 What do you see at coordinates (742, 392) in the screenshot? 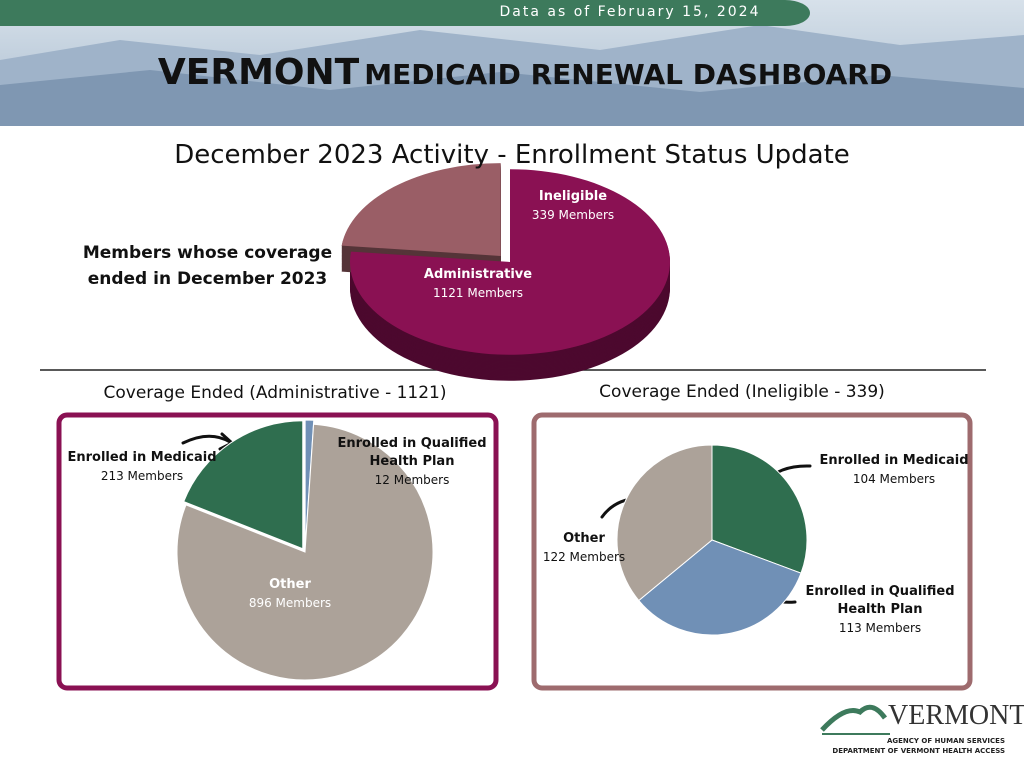
I see `chart-title: Coverage Ended (Ineligible - 339)` at bounding box center [742, 392].